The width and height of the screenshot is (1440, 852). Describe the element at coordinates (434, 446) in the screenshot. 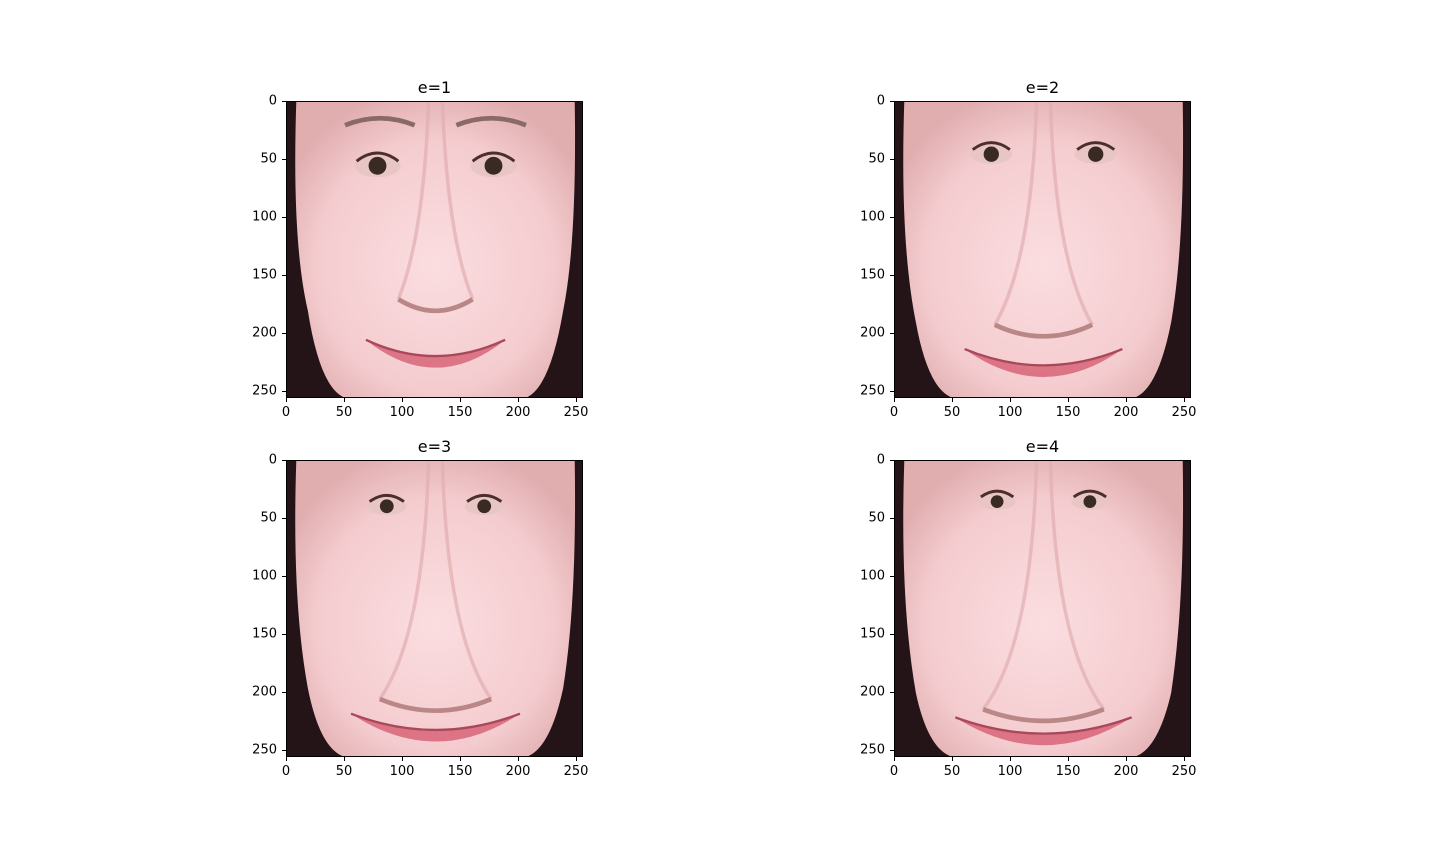

I see `subplot-title: e=3` at that location.